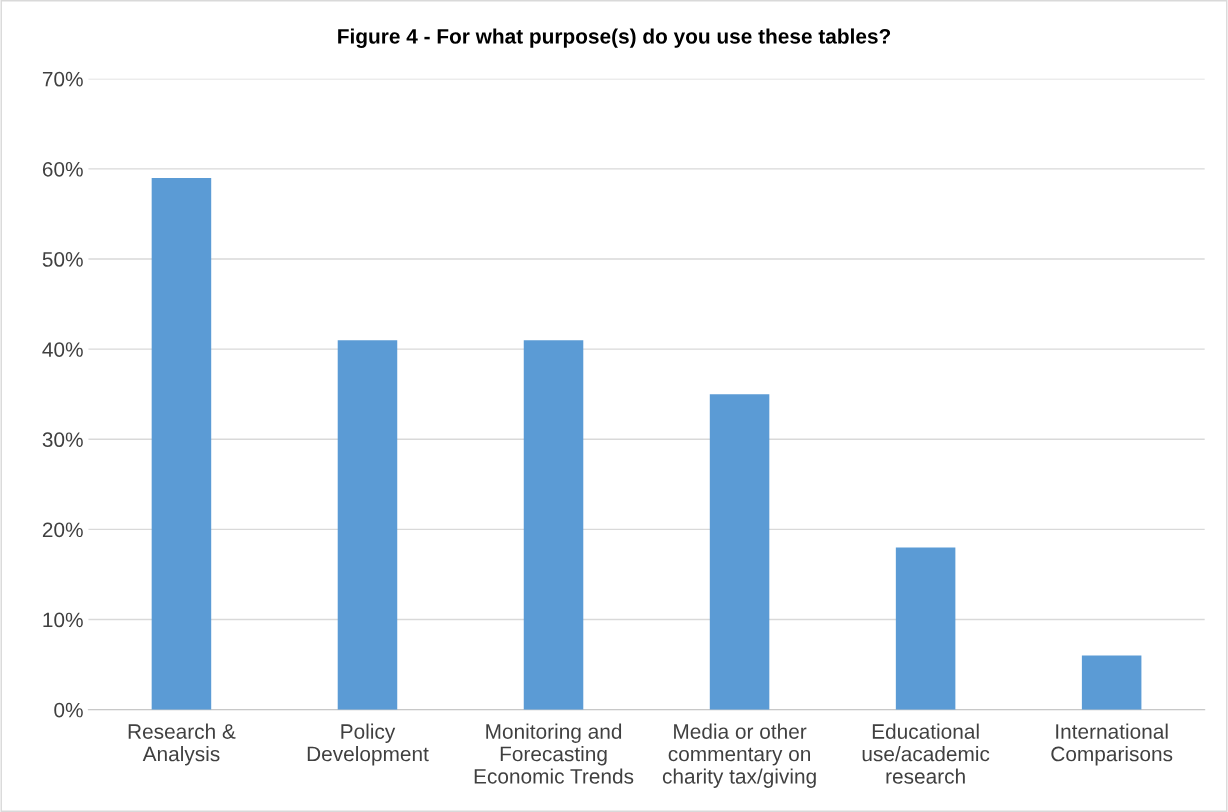 The width and height of the screenshot is (1228, 812). I want to click on y-tick-label: 10%, so click(63, 620).